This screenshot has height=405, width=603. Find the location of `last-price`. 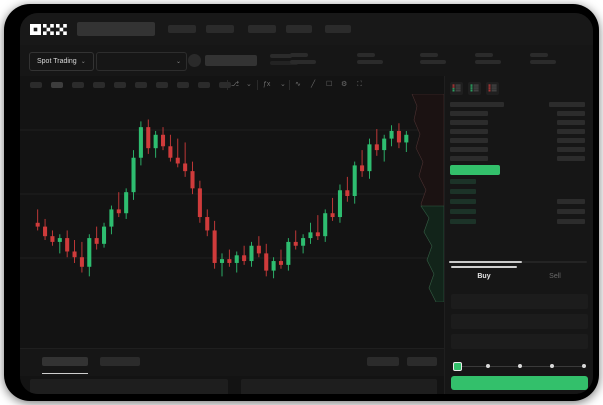

last-price is located at coordinates (281, 56).